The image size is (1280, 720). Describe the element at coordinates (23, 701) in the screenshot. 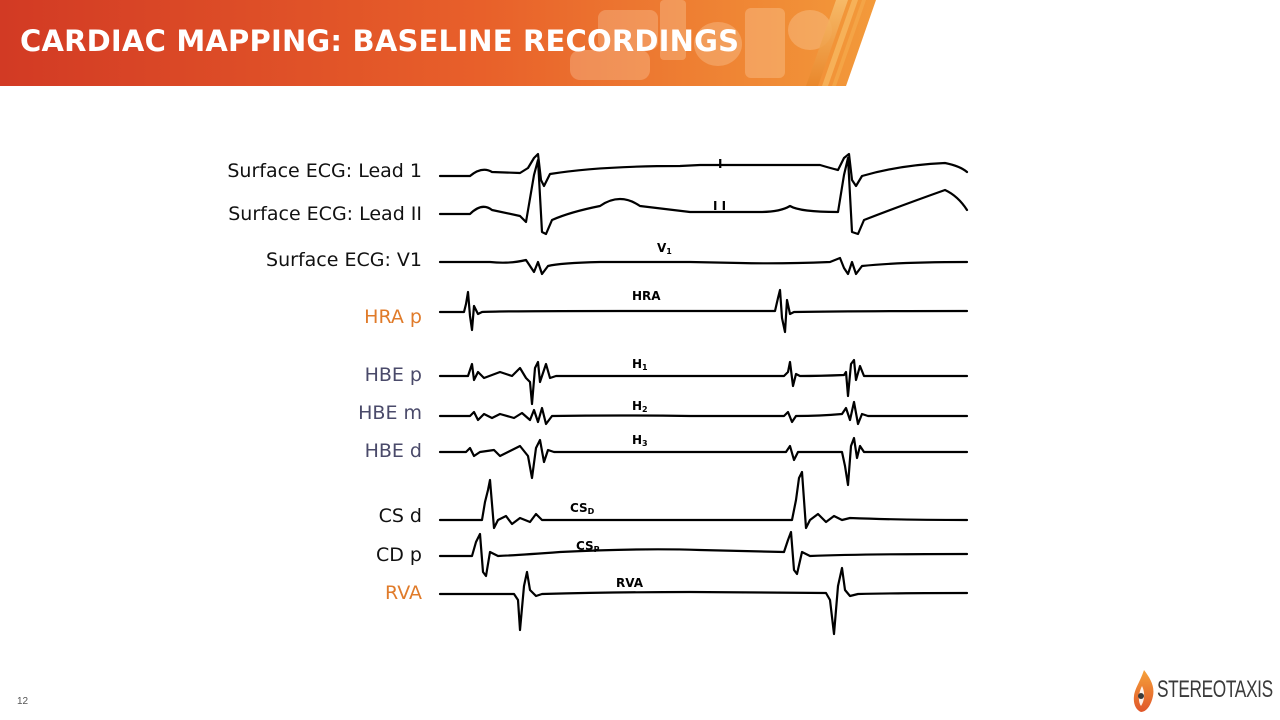

I see `slide-number: 12` at that location.